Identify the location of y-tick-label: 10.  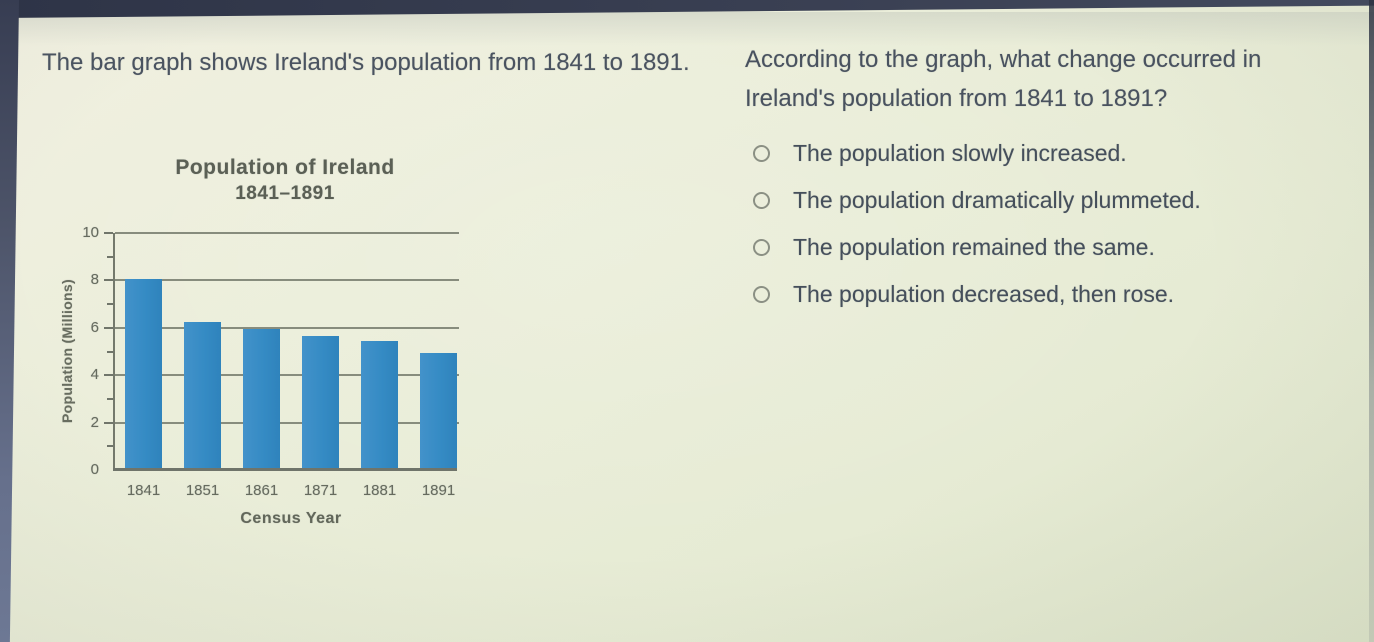
(90, 232).